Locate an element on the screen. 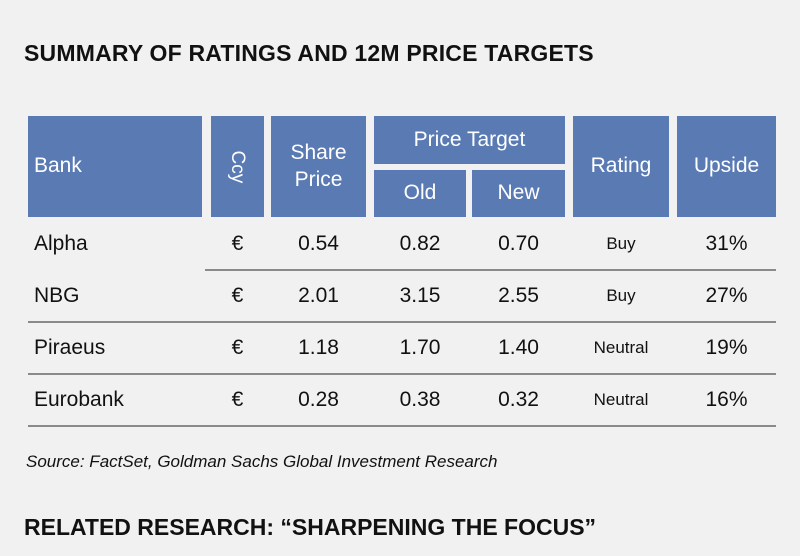  table-row: Alpha € 0.54 0.82 0.70 Buy 31% is located at coordinates (400, 244).